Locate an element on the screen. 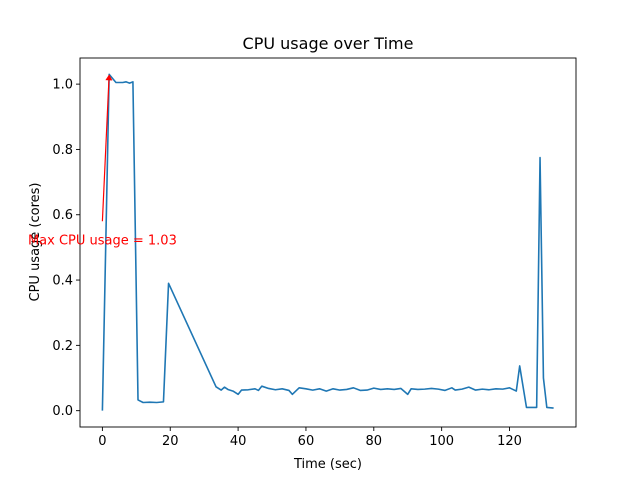 The image size is (640, 480). x-tick-label: 80 is located at coordinates (374, 441).